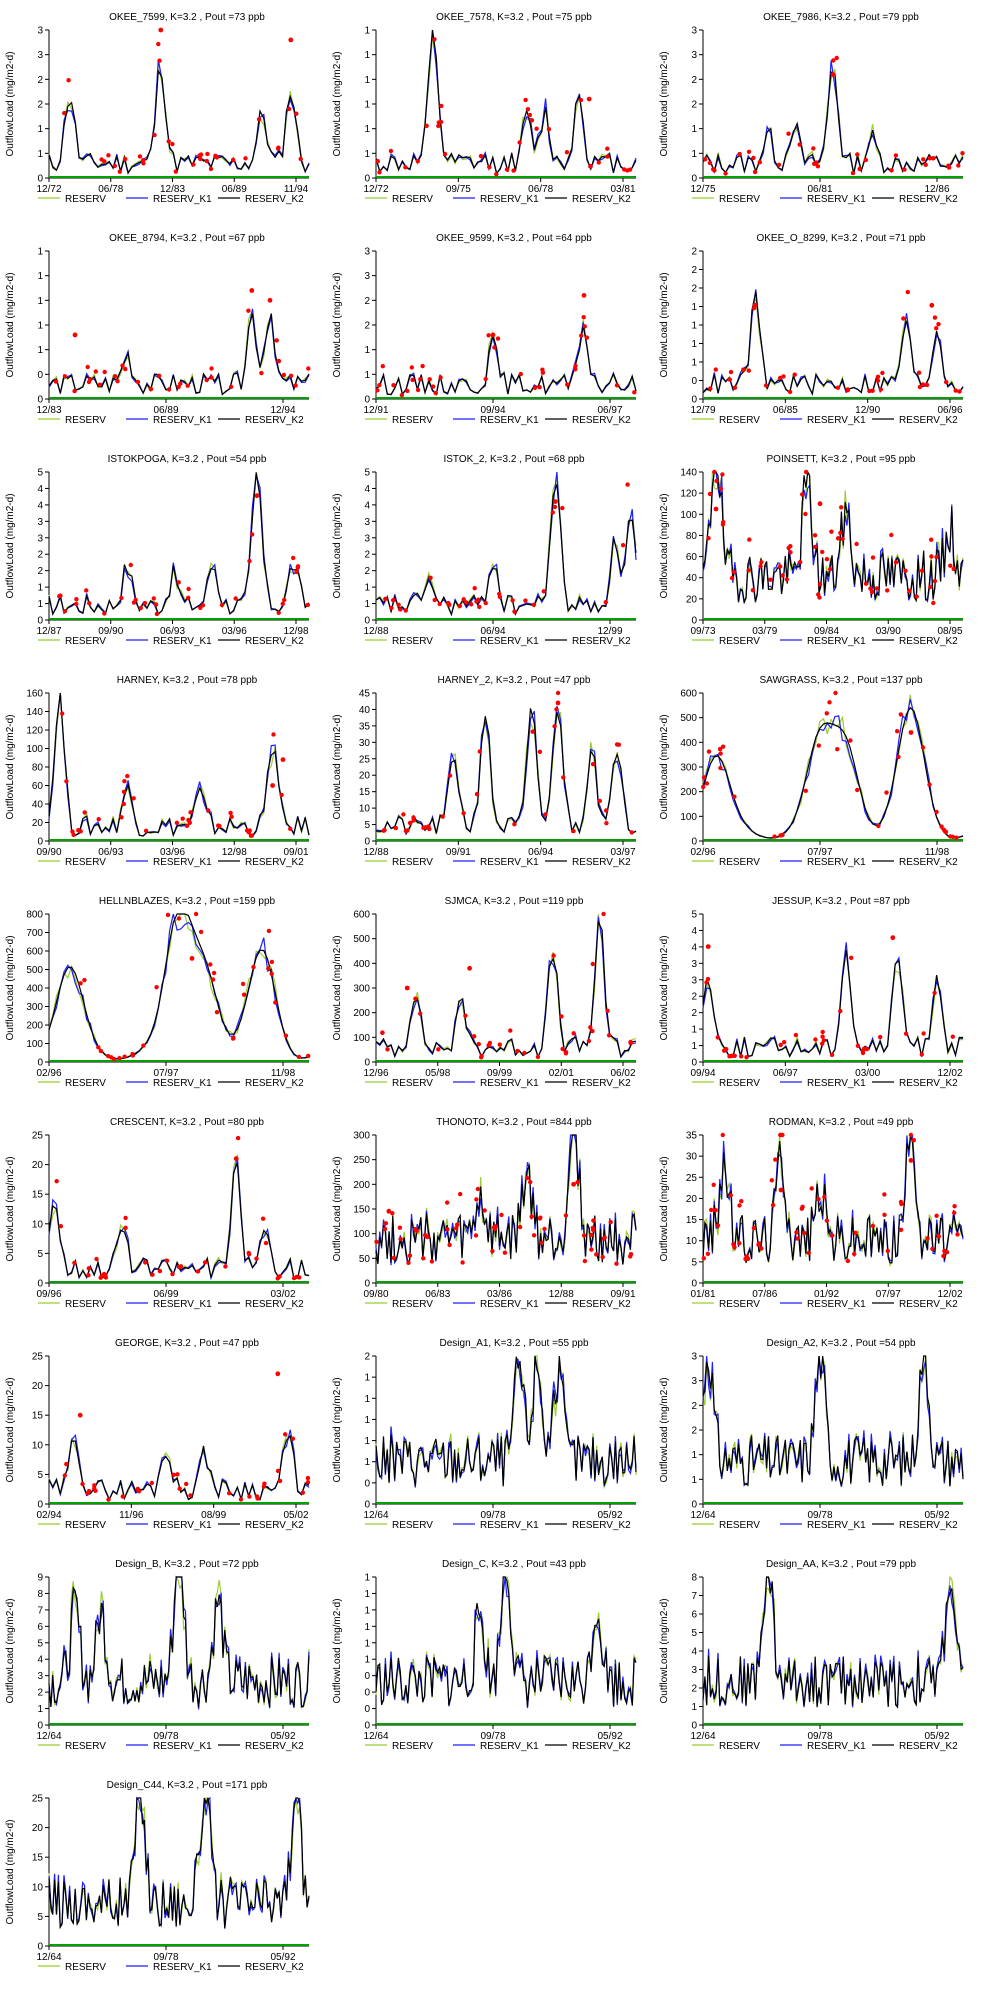 This screenshot has width=981, height=1995. What do you see at coordinates (692, 599) in the screenshot?
I see `y-tick-label: 20` at bounding box center [692, 599].